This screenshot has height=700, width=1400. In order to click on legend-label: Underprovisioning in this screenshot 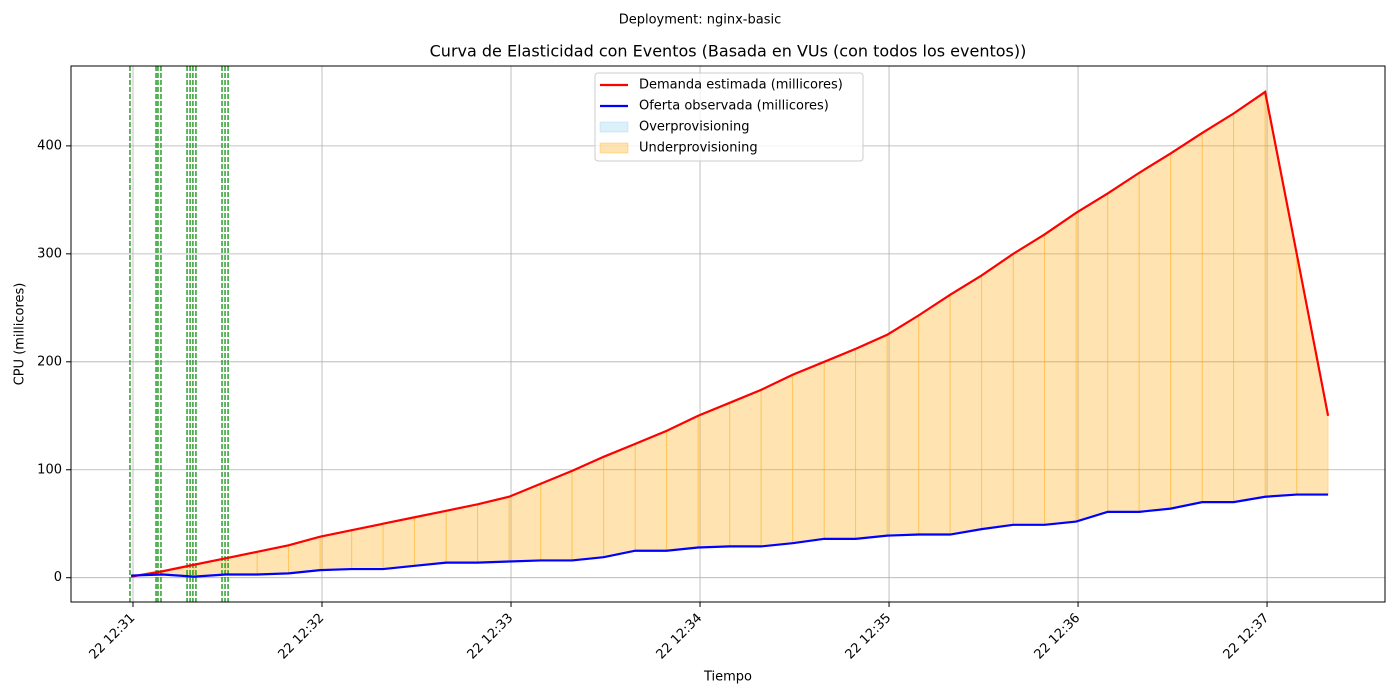, I will do `click(698, 148)`.